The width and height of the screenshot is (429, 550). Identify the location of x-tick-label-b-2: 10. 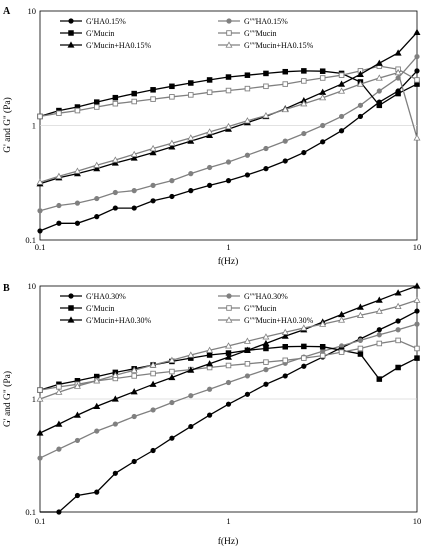
(417, 521).